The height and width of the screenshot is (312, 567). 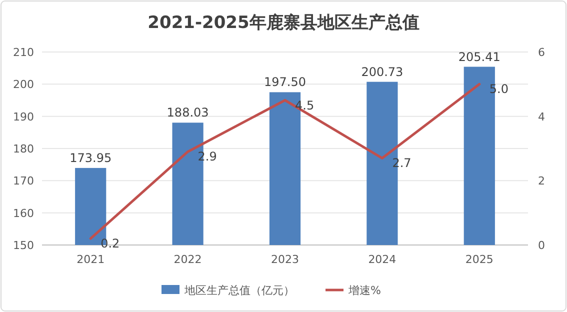 What do you see at coordinates (479, 57) in the screenshot?
I see `data-label: 205.41` at bounding box center [479, 57].